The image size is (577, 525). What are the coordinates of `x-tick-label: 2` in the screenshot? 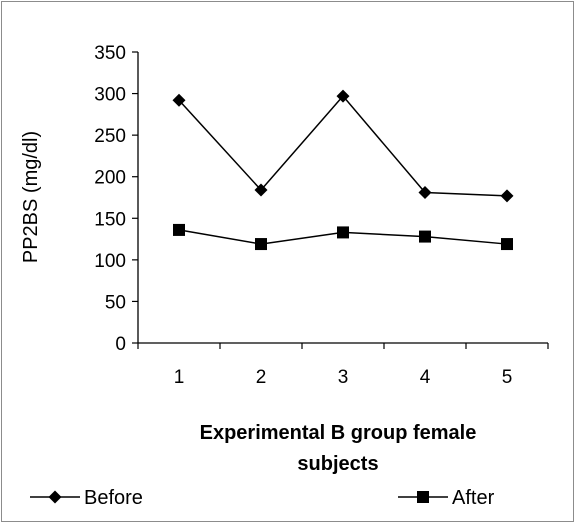 It's located at (261, 377).